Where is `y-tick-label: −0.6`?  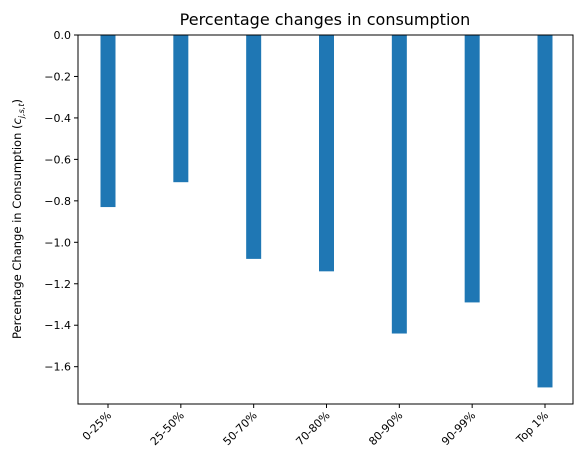
y-tick-label: −0.6 is located at coordinates (57, 159).